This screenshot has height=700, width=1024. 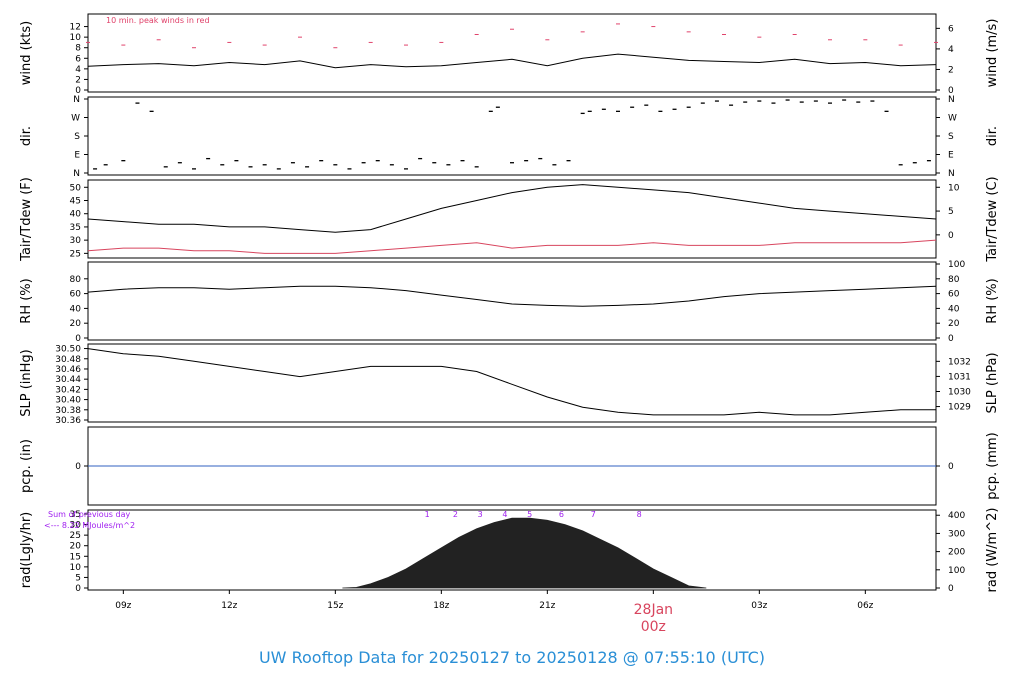 What do you see at coordinates (75, 228) in the screenshot?
I see `temp-left-tick-label: 35` at bounding box center [75, 228].